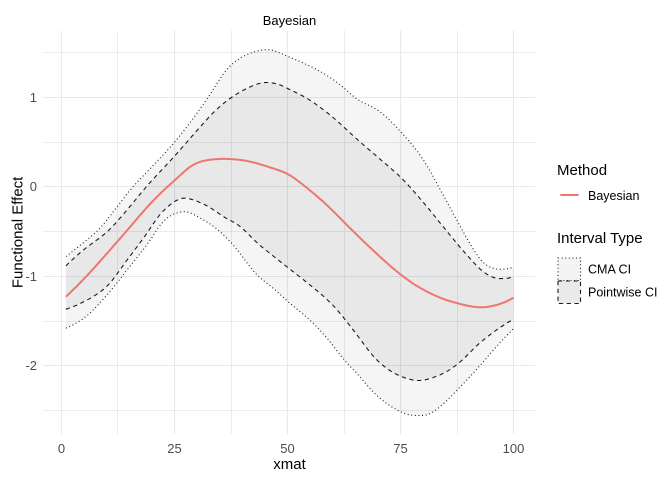  What do you see at coordinates (600, 238) in the screenshot?
I see `svg-text: Interval Type` at bounding box center [600, 238].